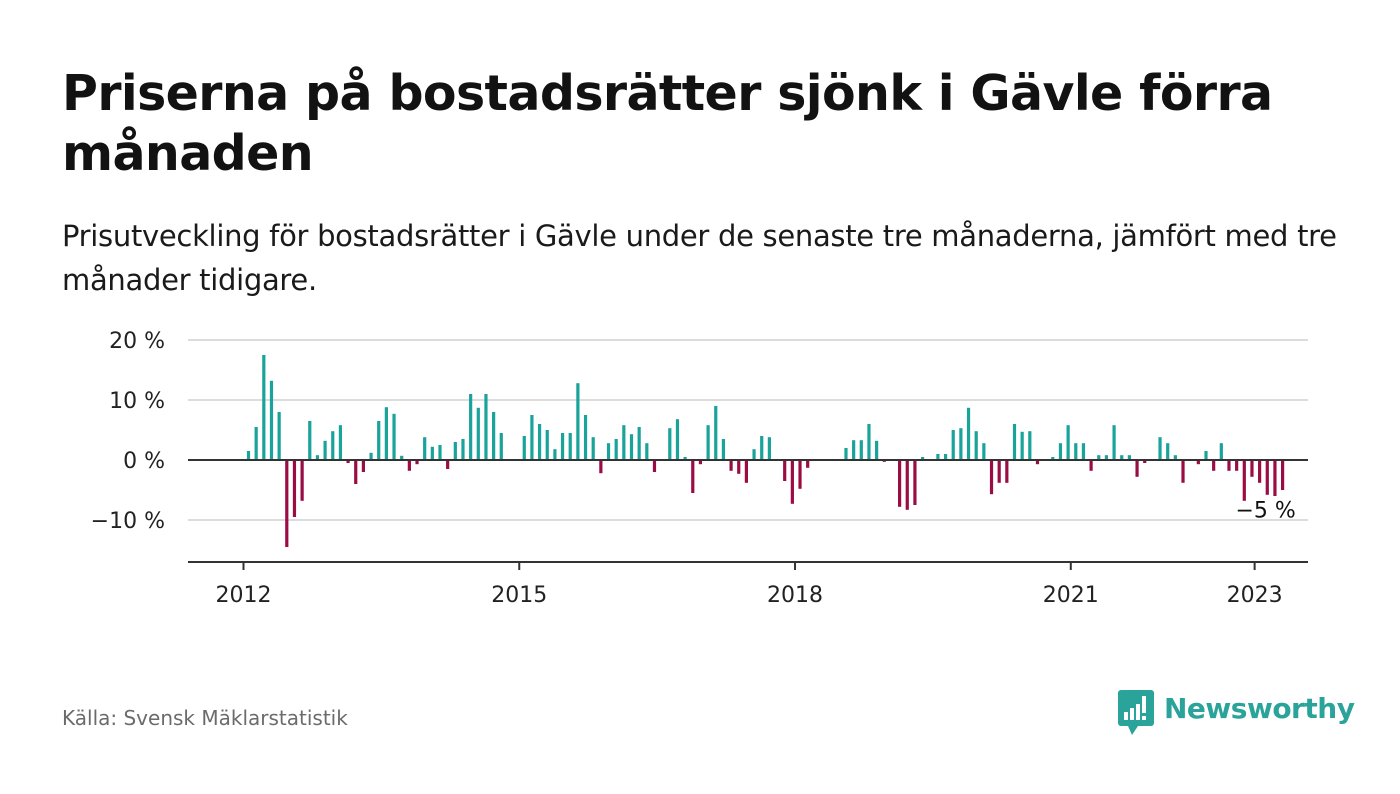 The image size is (1400, 794). Describe the element at coordinates (749, 585) in the screenshot. I see `x-axis-ticks: 2012 2015 2018 2021 2023` at that location.